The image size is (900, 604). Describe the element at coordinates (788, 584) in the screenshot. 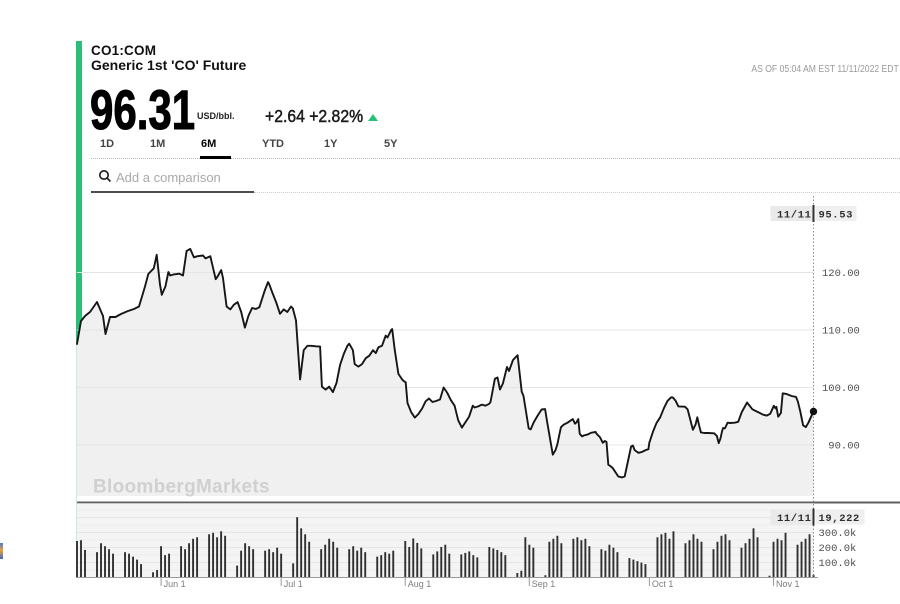

I see `svg-text: Nov 1` at that location.